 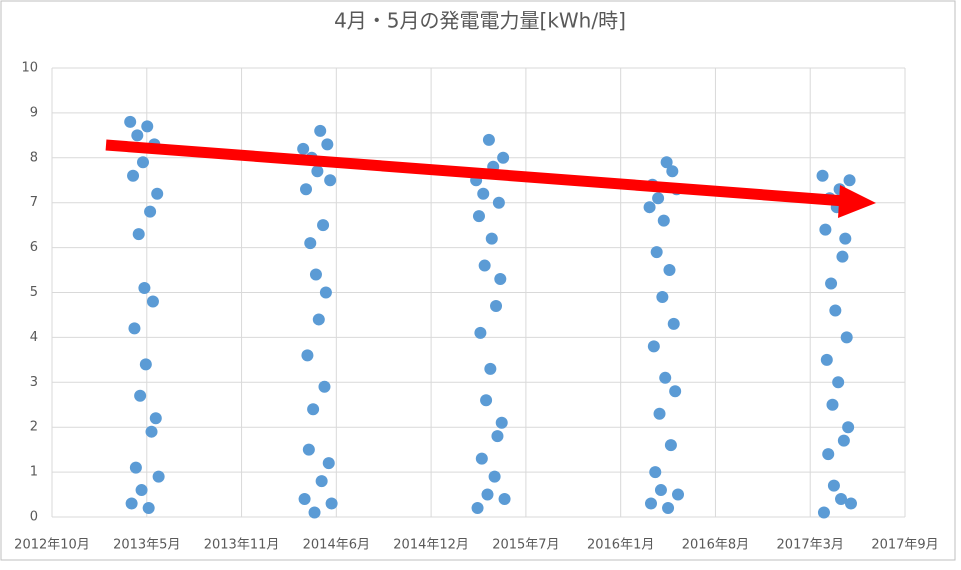 I want to click on x-tick-label: 2013年11月, so click(x=242, y=545).